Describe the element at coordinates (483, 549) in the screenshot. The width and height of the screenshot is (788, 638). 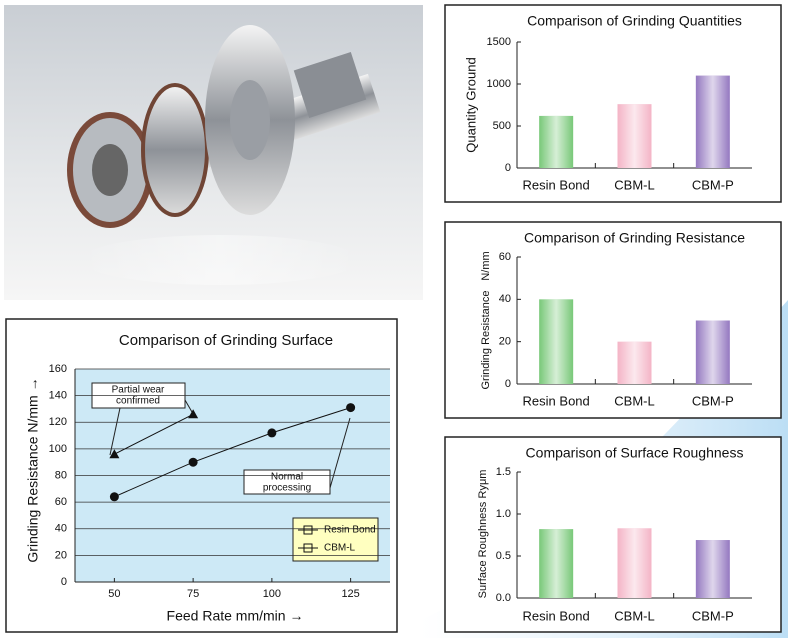
I see `y-axis-label: Surface Roughness` at that location.